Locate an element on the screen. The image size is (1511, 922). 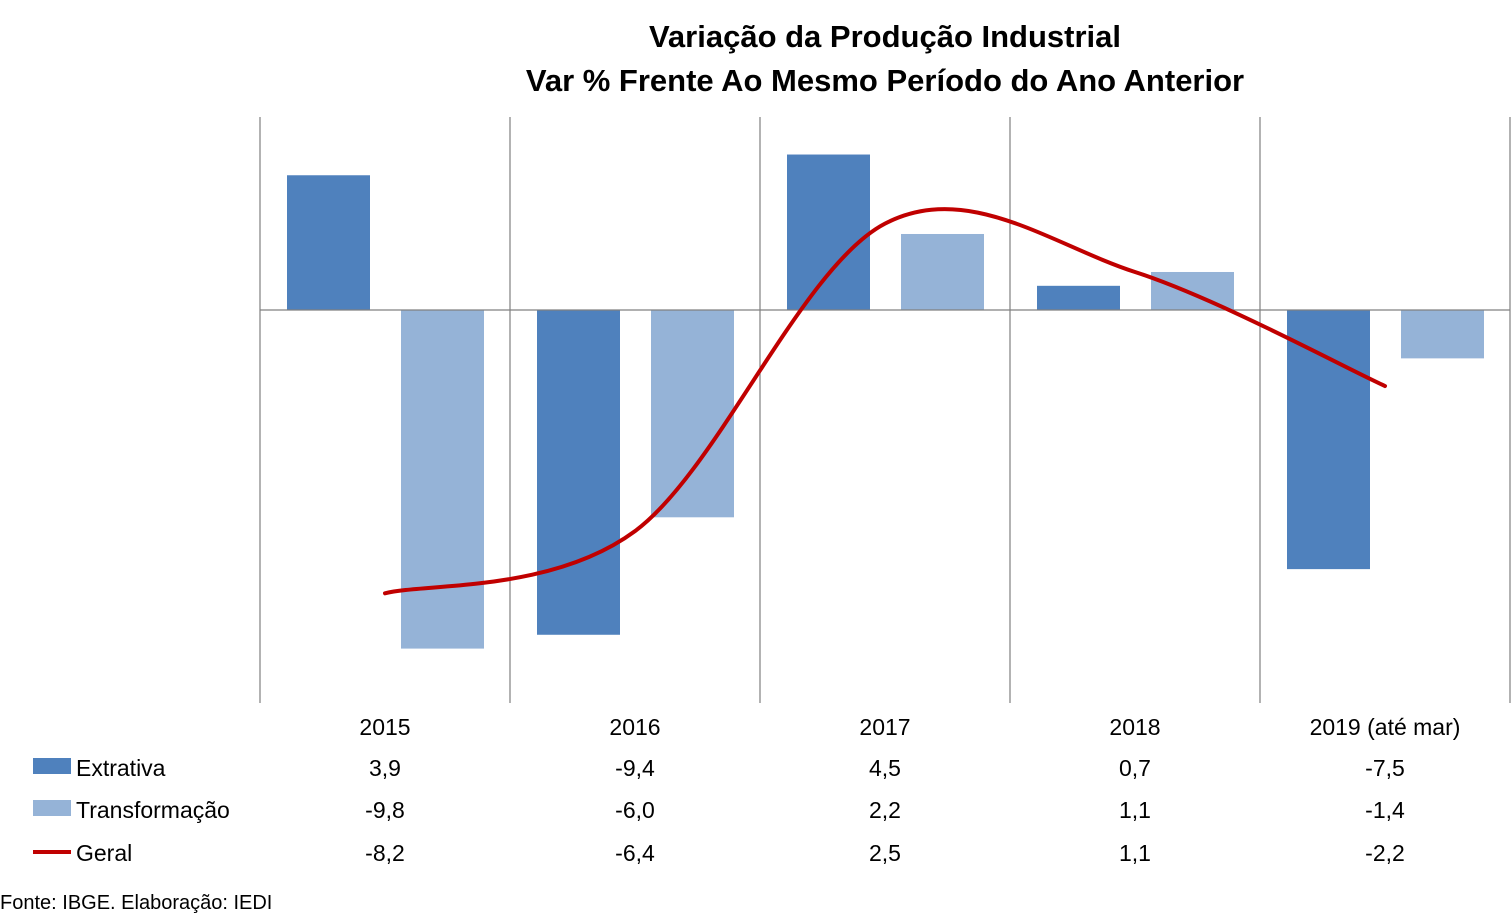
bar-extrativa-2017 is located at coordinates (828, 232).